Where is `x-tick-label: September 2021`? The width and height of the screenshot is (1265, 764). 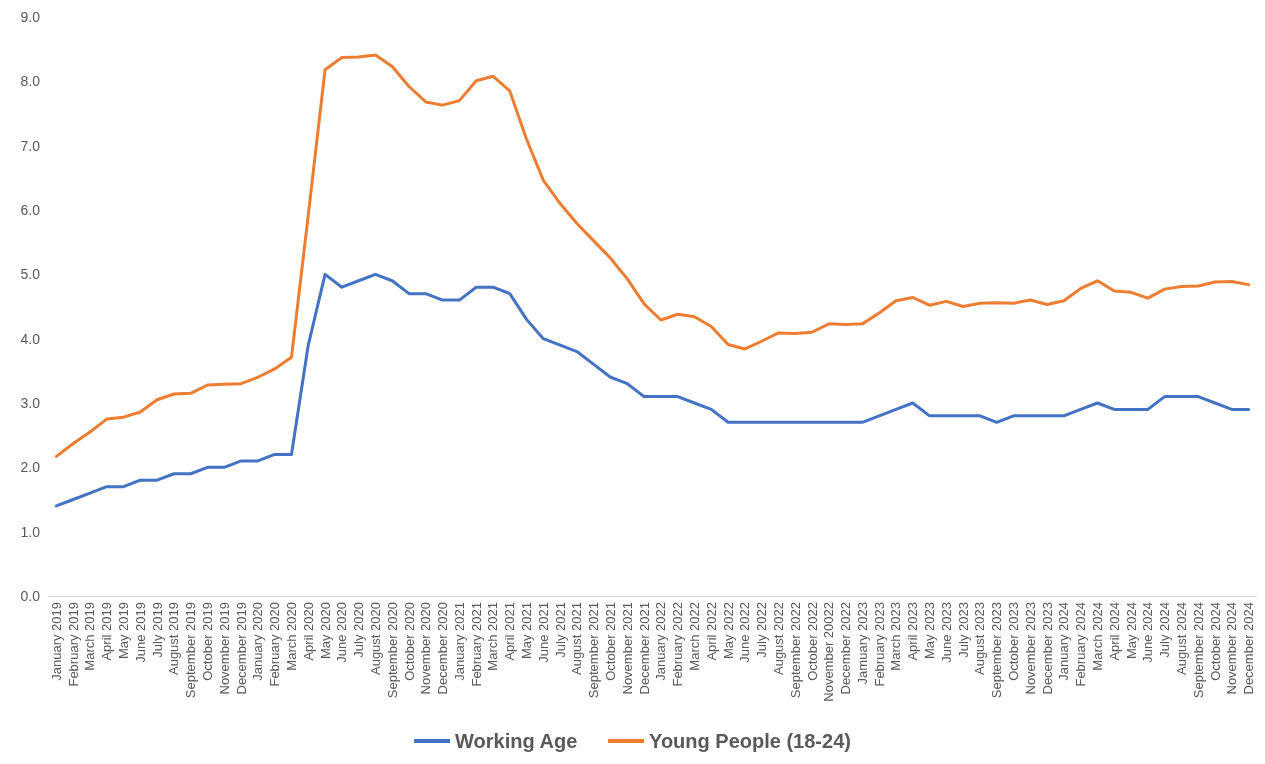 x-tick-label: September 2021 is located at coordinates (594, 650).